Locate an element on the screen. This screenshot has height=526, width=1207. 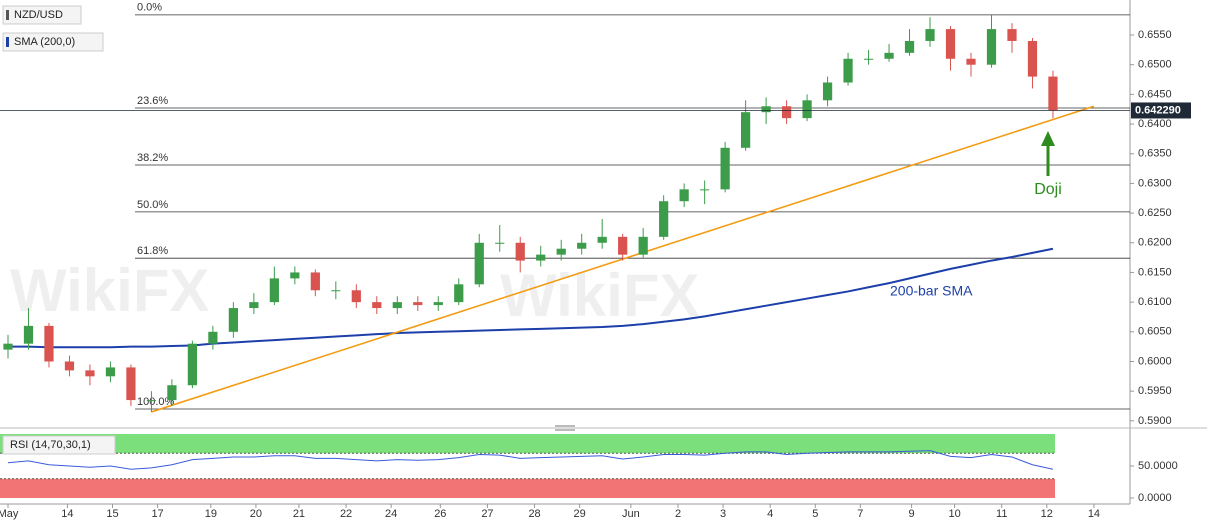
x-tick-label: Jun is located at coordinates (631, 514).